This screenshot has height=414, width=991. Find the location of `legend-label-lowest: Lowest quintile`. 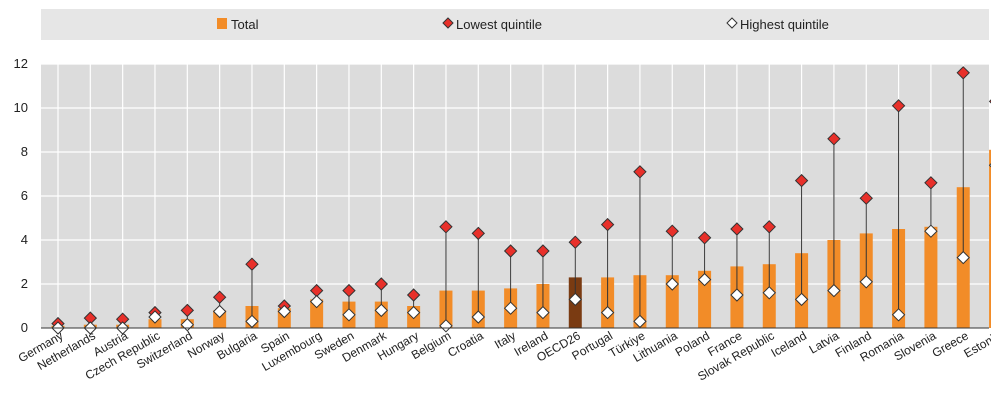

legend-label-lowest: Lowest quintile is located at coordinates (499, 24).